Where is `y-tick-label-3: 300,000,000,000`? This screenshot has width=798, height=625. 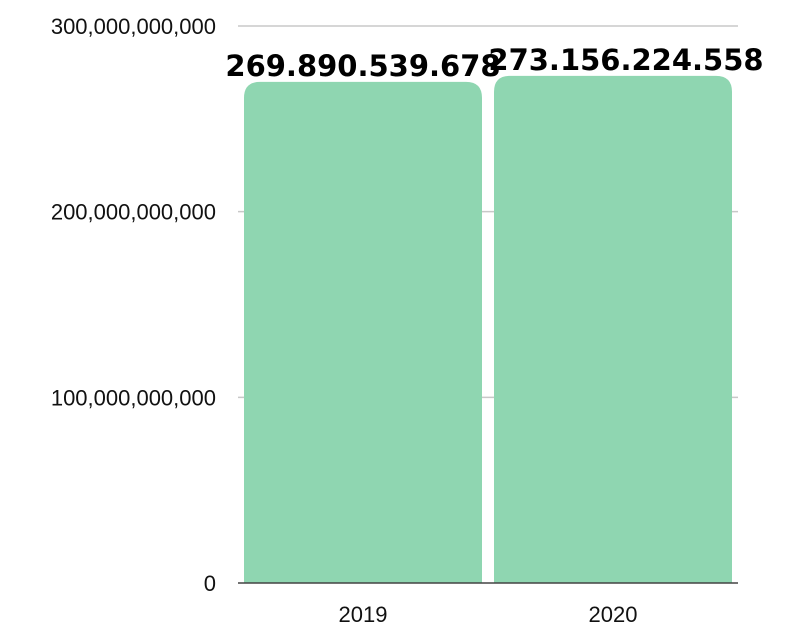
y-tick-label-3: 300,000,000,000 is located at coordinates (133, 26).